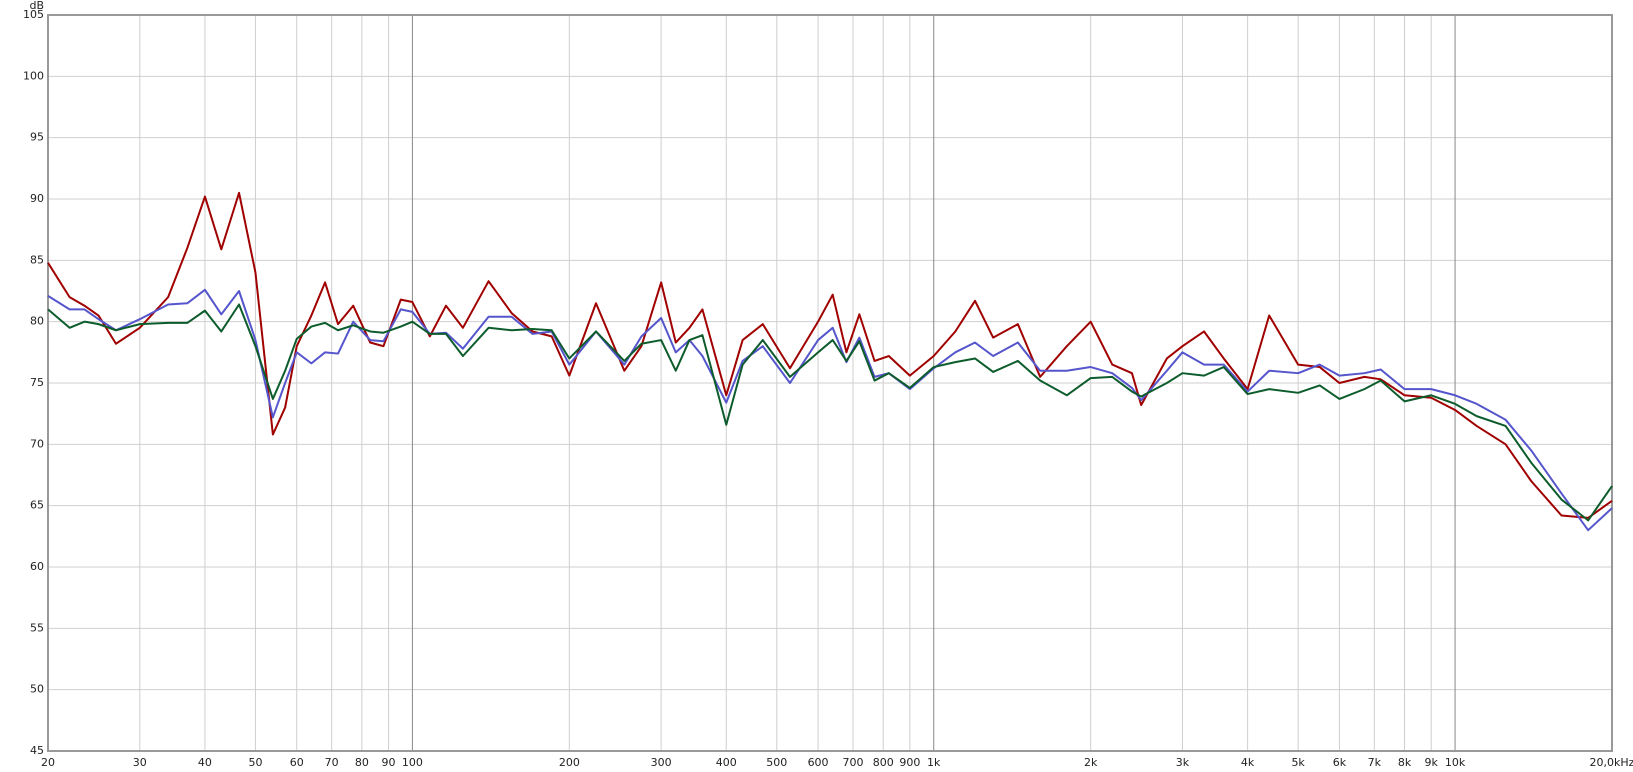 The image size is (1633, 772). I want to click on x-tick-label: 20,0kHz, so click(1611, 762).